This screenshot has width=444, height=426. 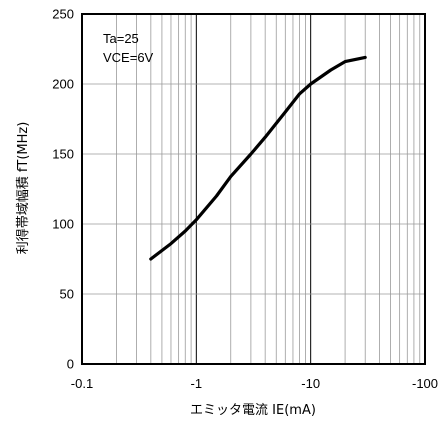 What do you see at coordinates (253, 410) in the screenshot?
I see `x-axis-title: エミッタ電流 IE(mA)` at bounding box center [253, 410].